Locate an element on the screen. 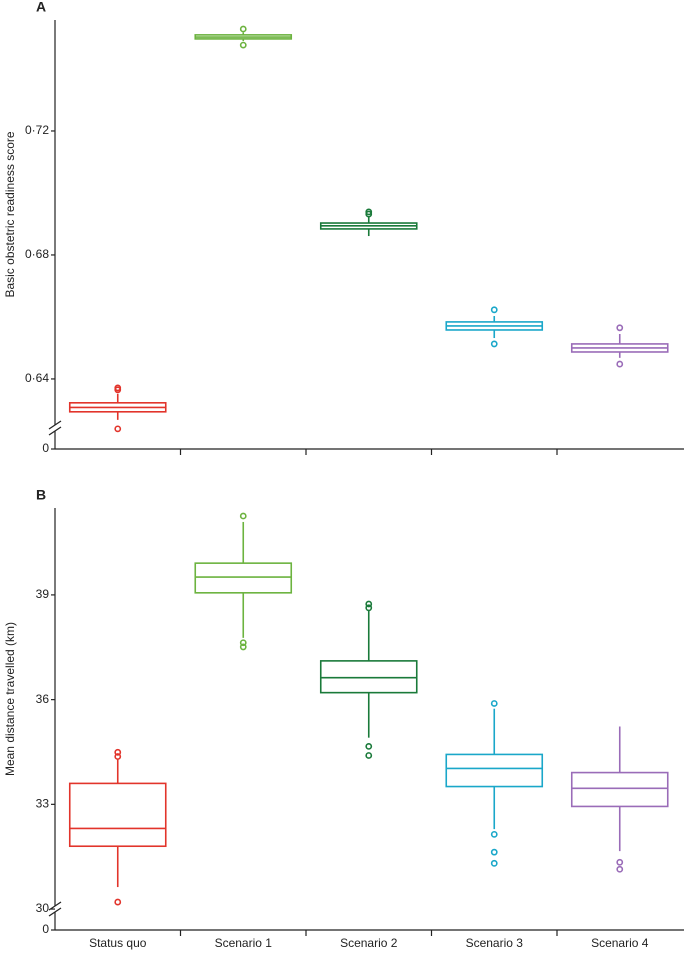 This screenshot has height=953, width=684. y-tick-label: 0·68 is located at coordinates (37, 254).